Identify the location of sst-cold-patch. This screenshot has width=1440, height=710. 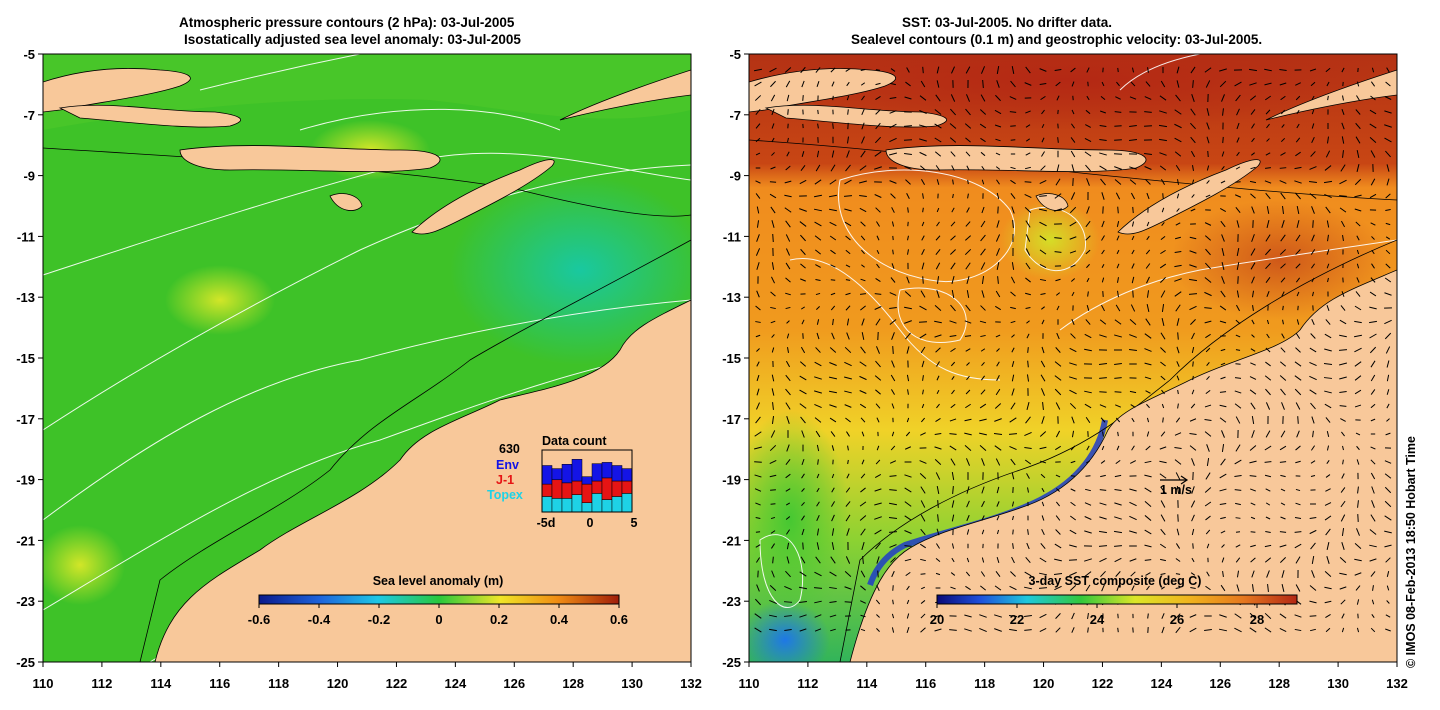
(789, 631).